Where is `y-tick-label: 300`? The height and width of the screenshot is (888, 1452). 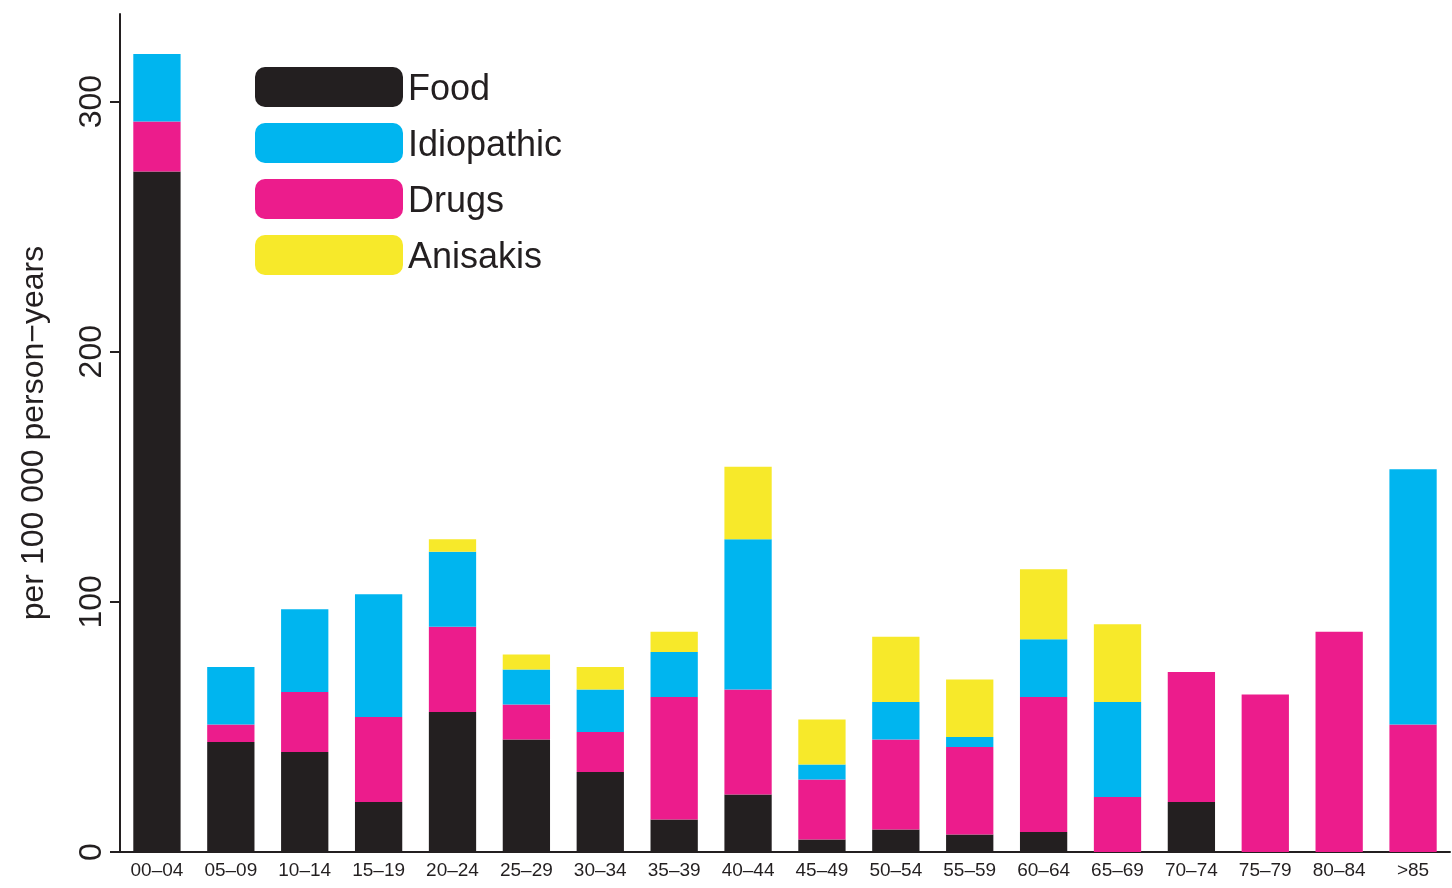
y-tick-label: 300 is located at coordinates (90, 101).